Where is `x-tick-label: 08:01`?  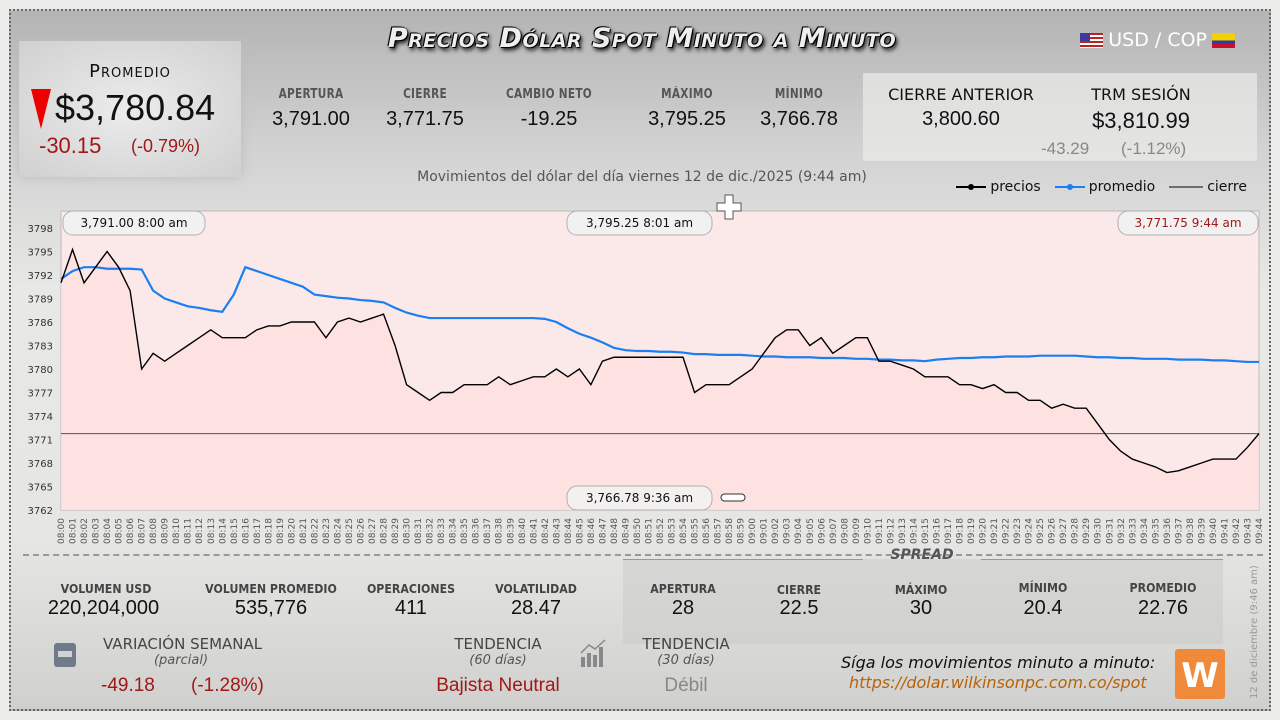
x-tick-label: 08:01 is located at coordinates (74, 531).